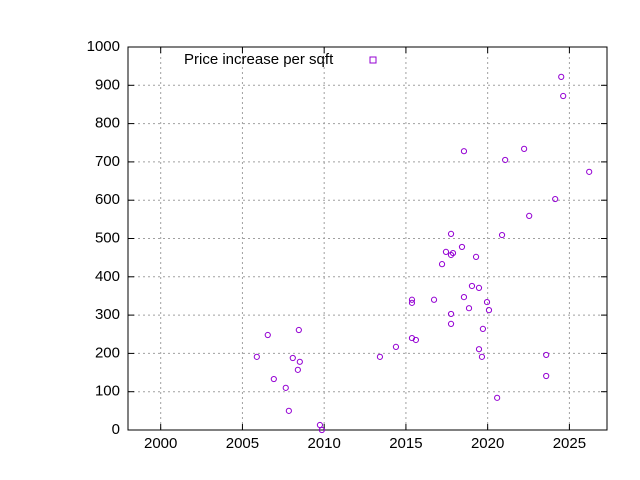  I want to click on y-tick-label: 600, so click(107, 199).